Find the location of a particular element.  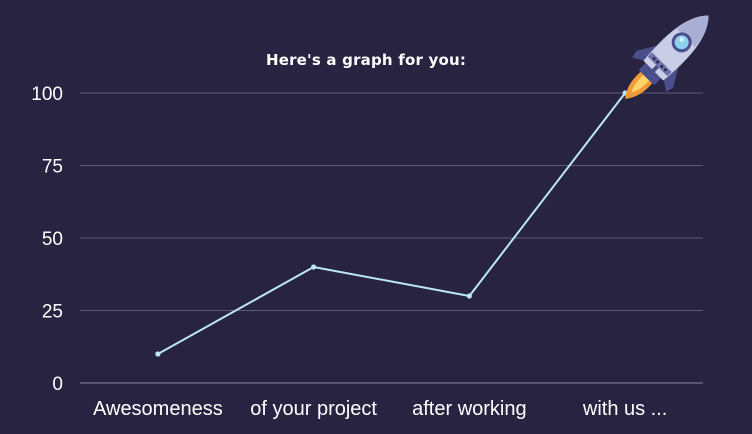

y-tick-label: 50 is located at coordinates (52, 239).